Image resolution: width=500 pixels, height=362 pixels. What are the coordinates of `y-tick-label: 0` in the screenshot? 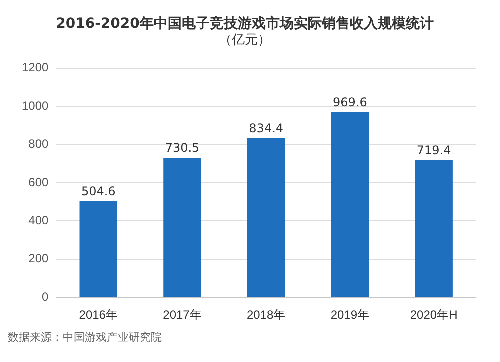 It's located at (46, 297).